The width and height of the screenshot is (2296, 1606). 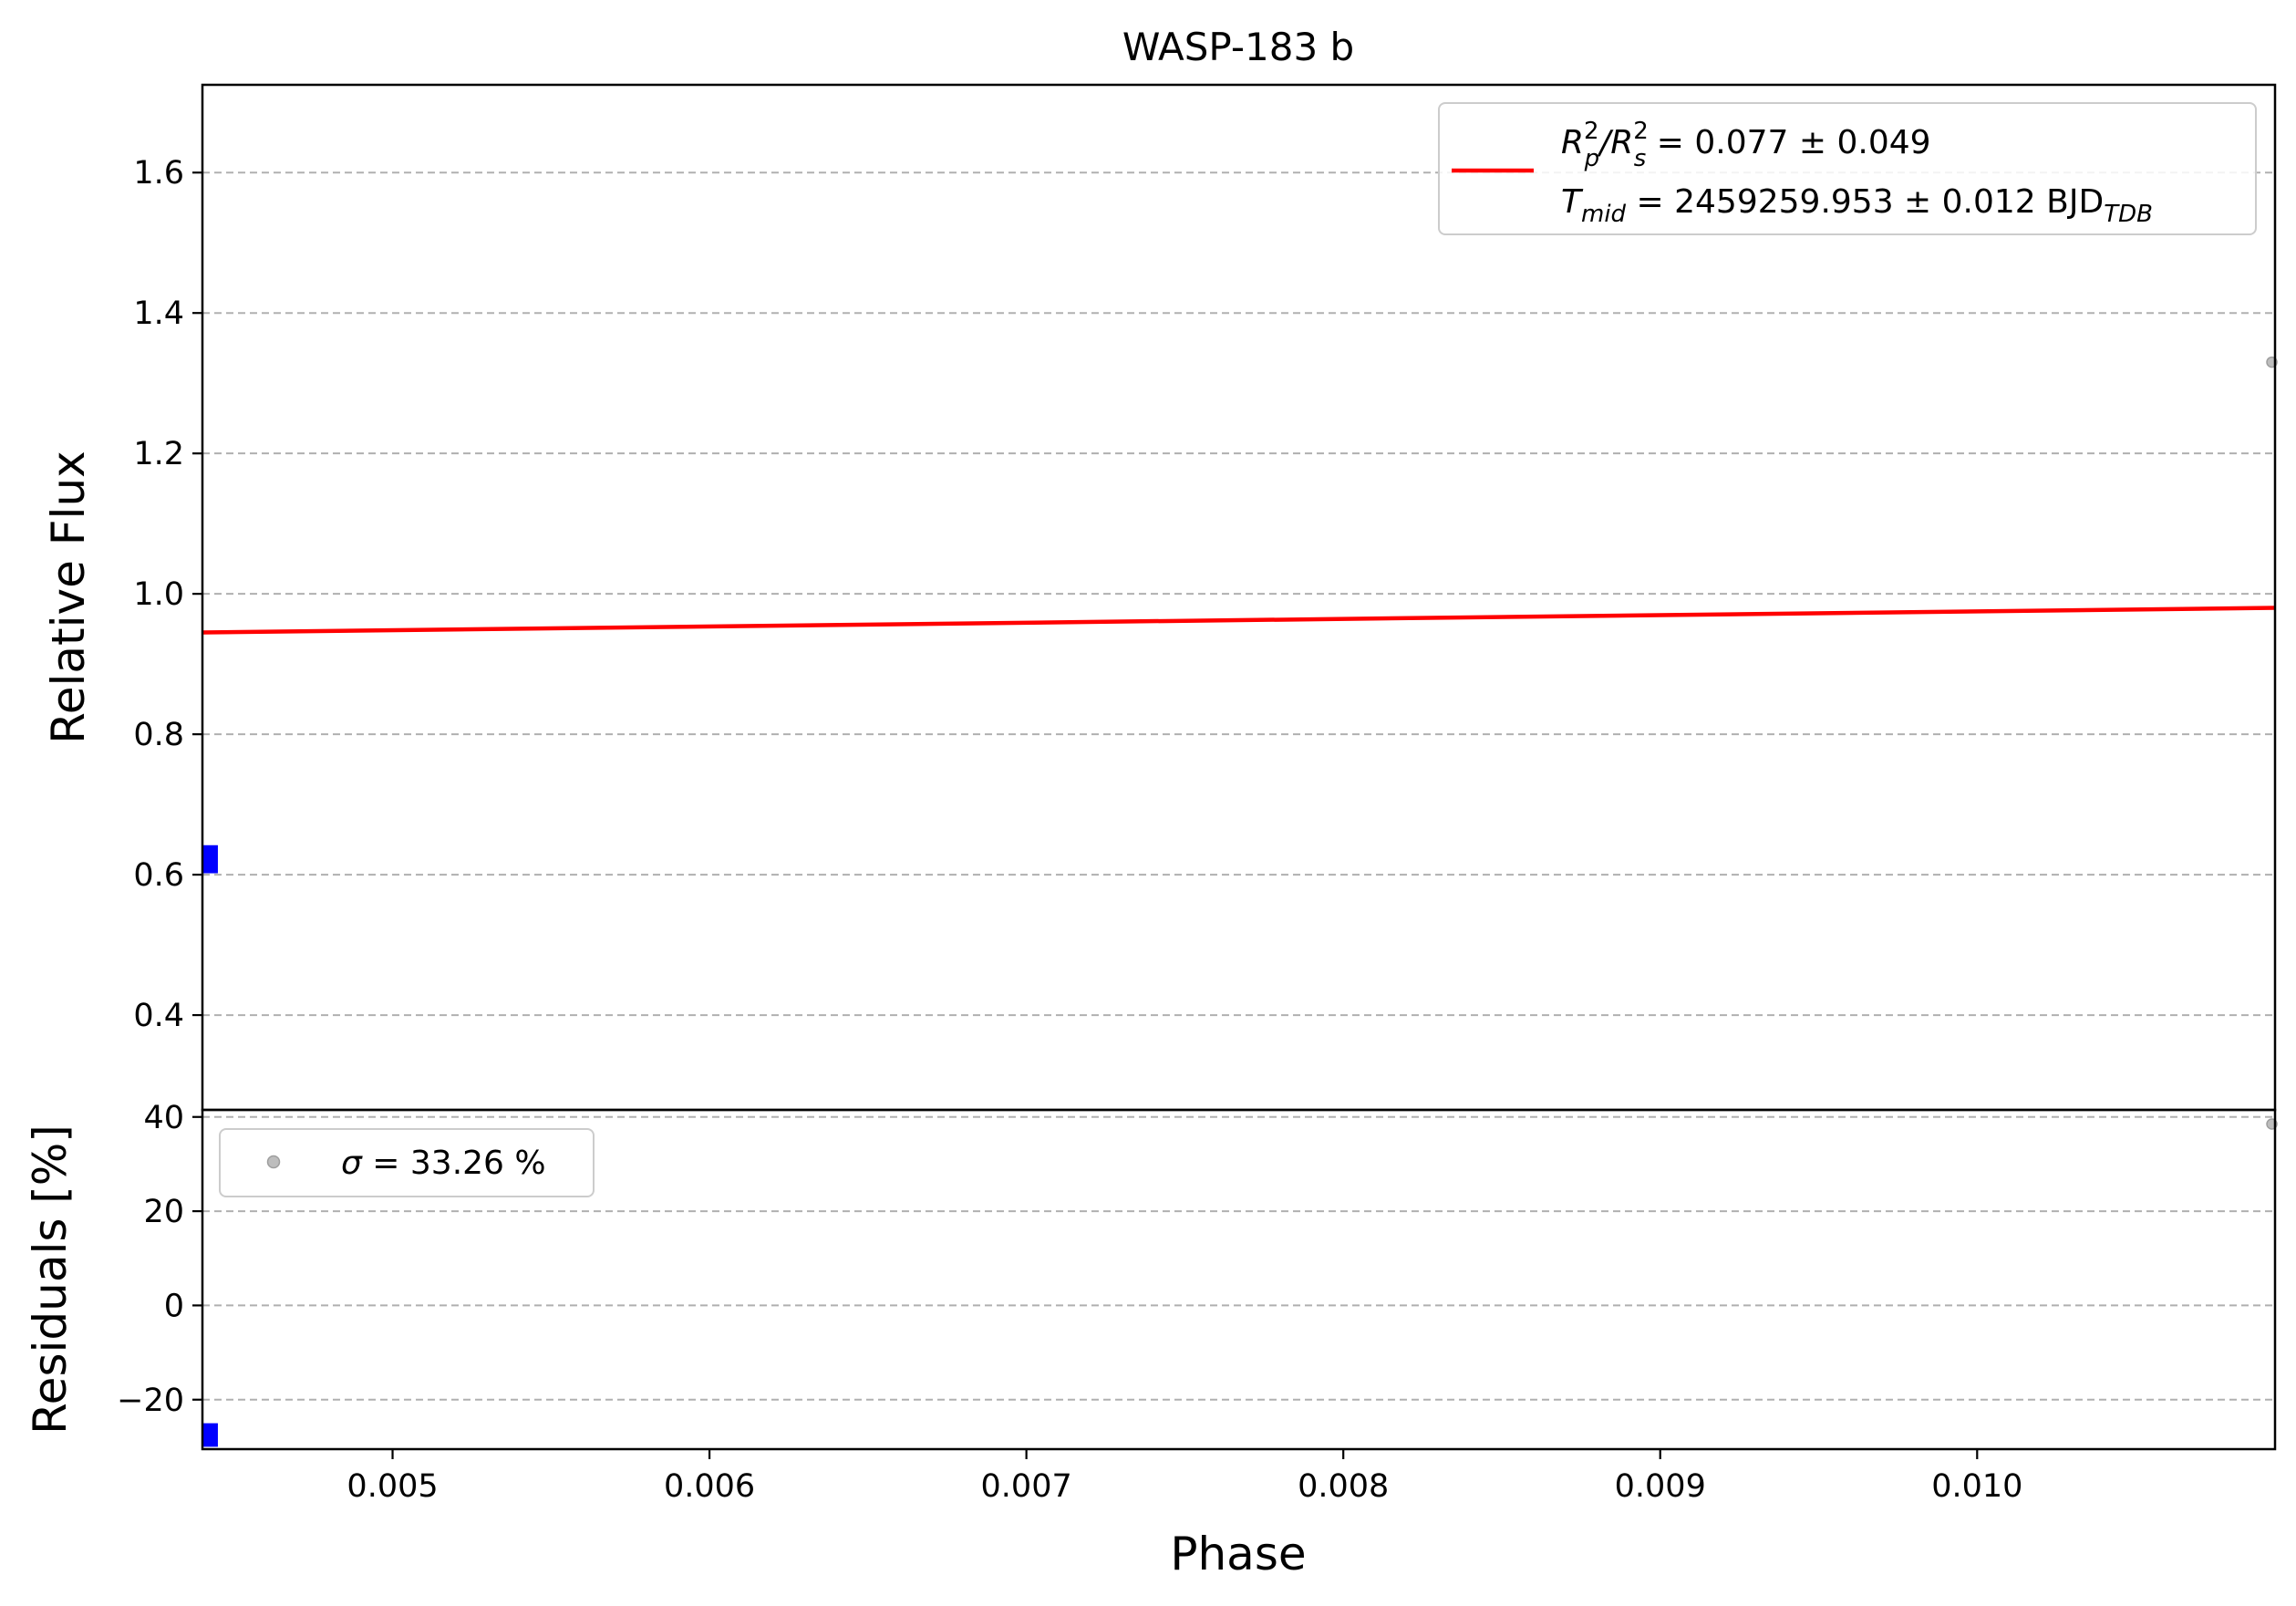 I want to click on res-x-tick-label: 0.005, so click(x=392, y=1486).